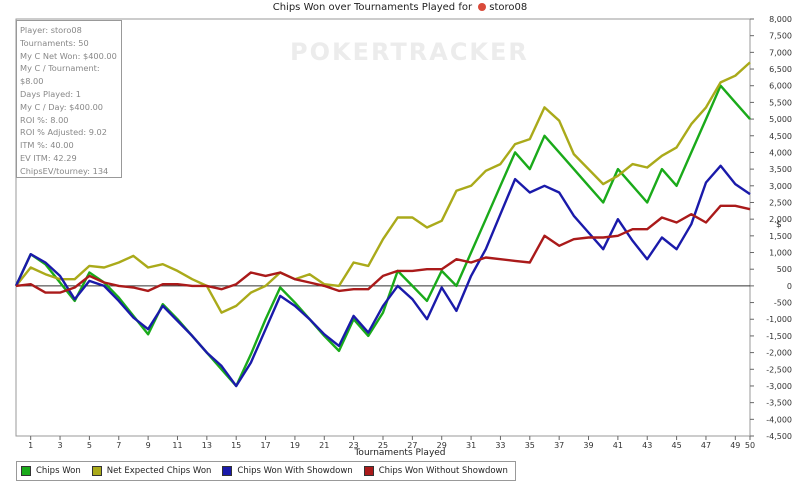 This screenshot has width=800, height=490. What do you see at coordinates (400, 453) in the screenshot?
I see `x-axis-label: Tournaments Played` at bounding box center [400, 453].